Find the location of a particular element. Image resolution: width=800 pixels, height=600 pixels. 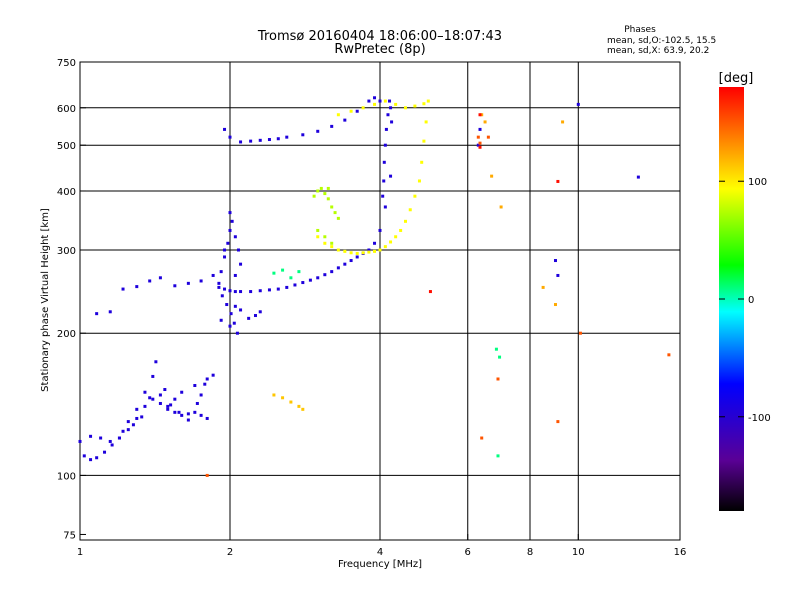

x-tick-label: 4 is located at coordinates (380, 552).